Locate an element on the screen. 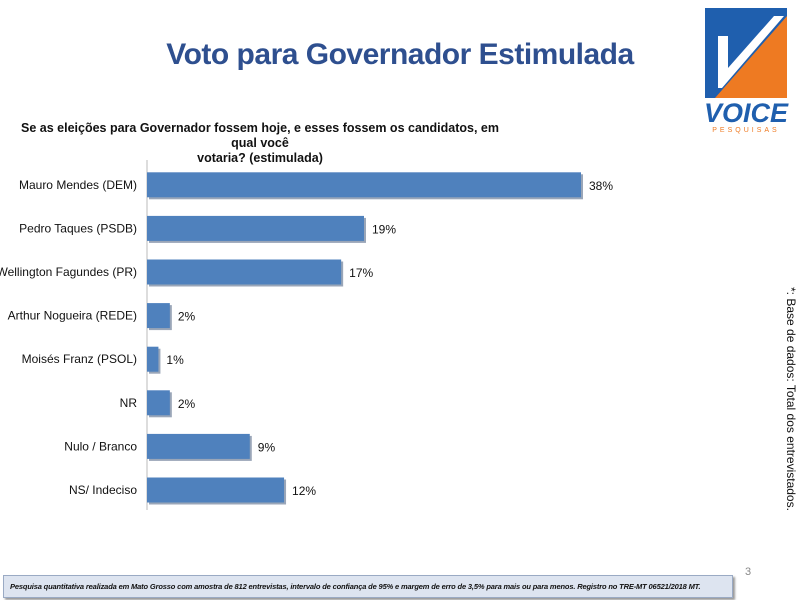  data-label: 38% is located at coordinates (601, 186).